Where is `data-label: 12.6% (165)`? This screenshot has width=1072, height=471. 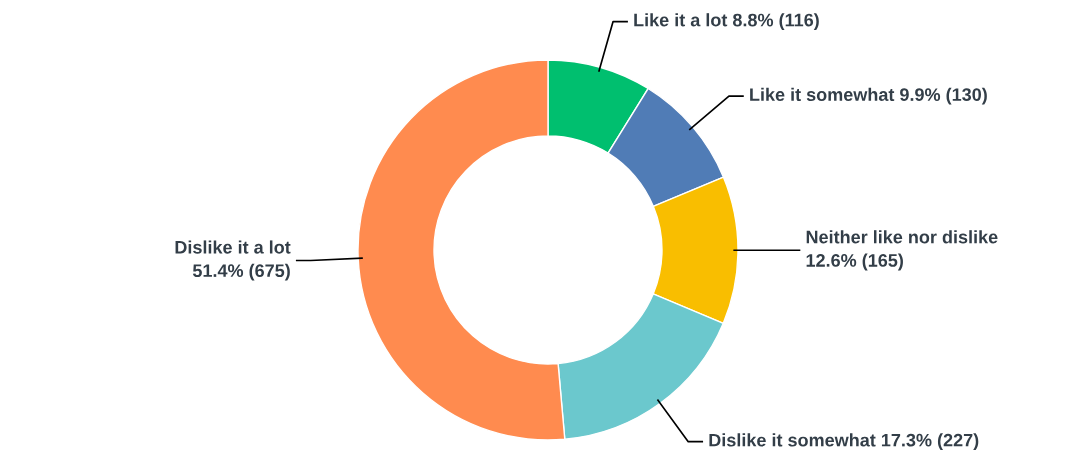 data-label: 12.6% (165) is located at coordinates (854, 262).